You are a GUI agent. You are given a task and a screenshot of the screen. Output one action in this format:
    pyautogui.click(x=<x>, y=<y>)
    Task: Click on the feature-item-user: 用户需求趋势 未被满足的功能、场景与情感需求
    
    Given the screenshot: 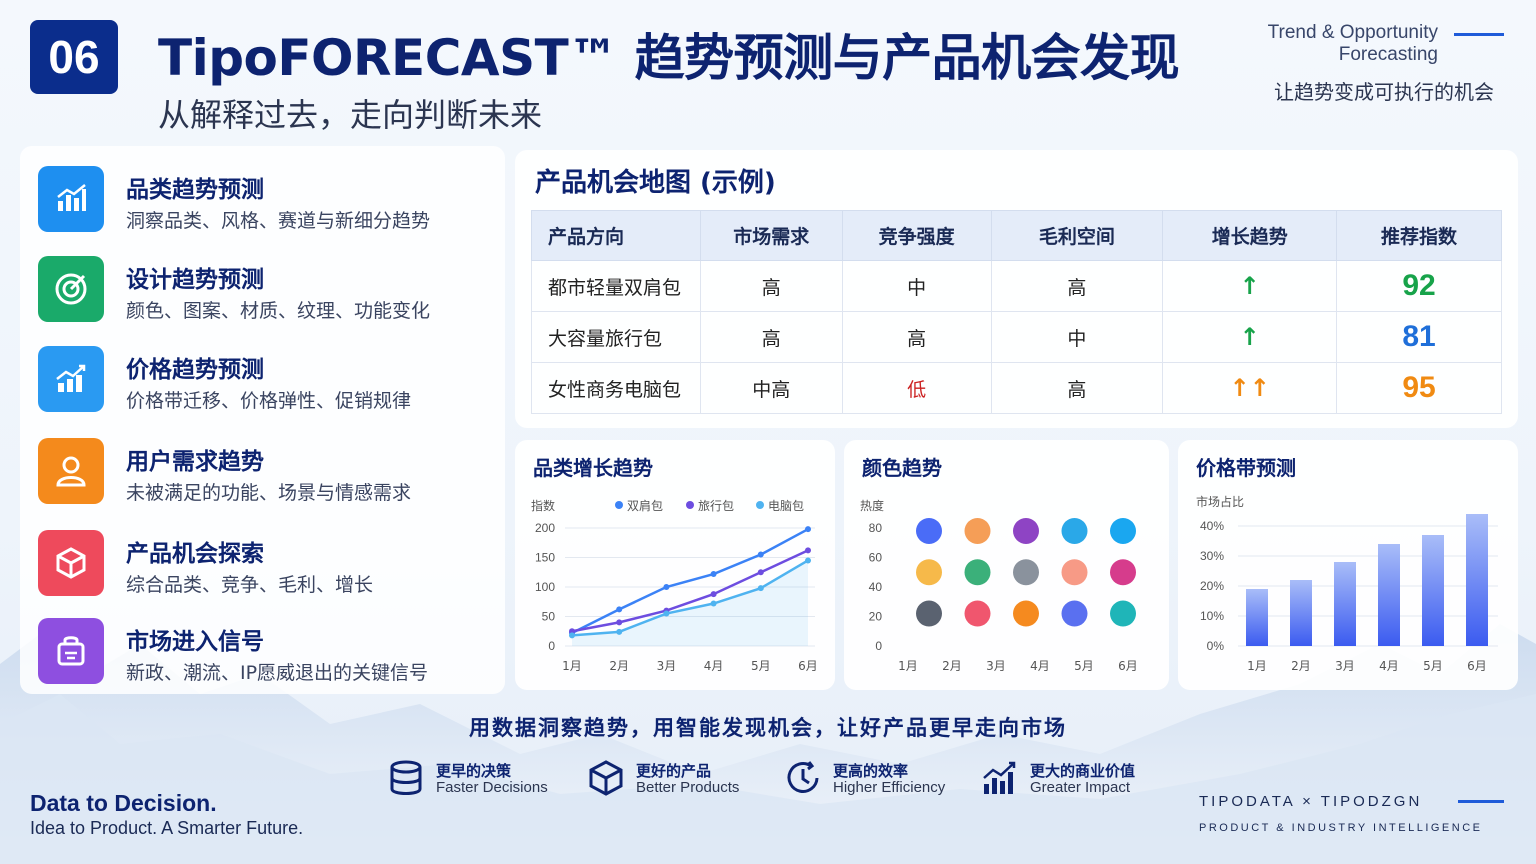 What is the action you would take?
    pyautogui.click(x=268, y=476)
    